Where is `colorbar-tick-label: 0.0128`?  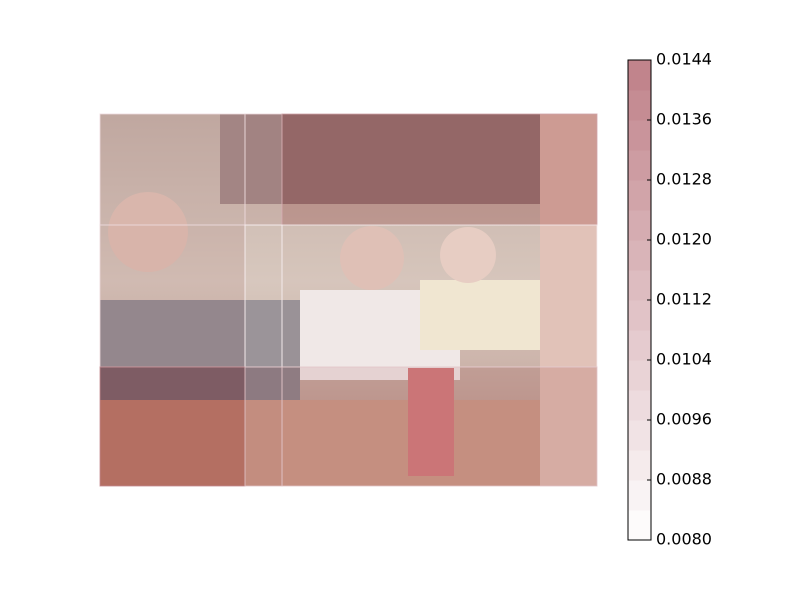 colorbar-tick-label: 0.0128 is located at coordinates (684, 179).